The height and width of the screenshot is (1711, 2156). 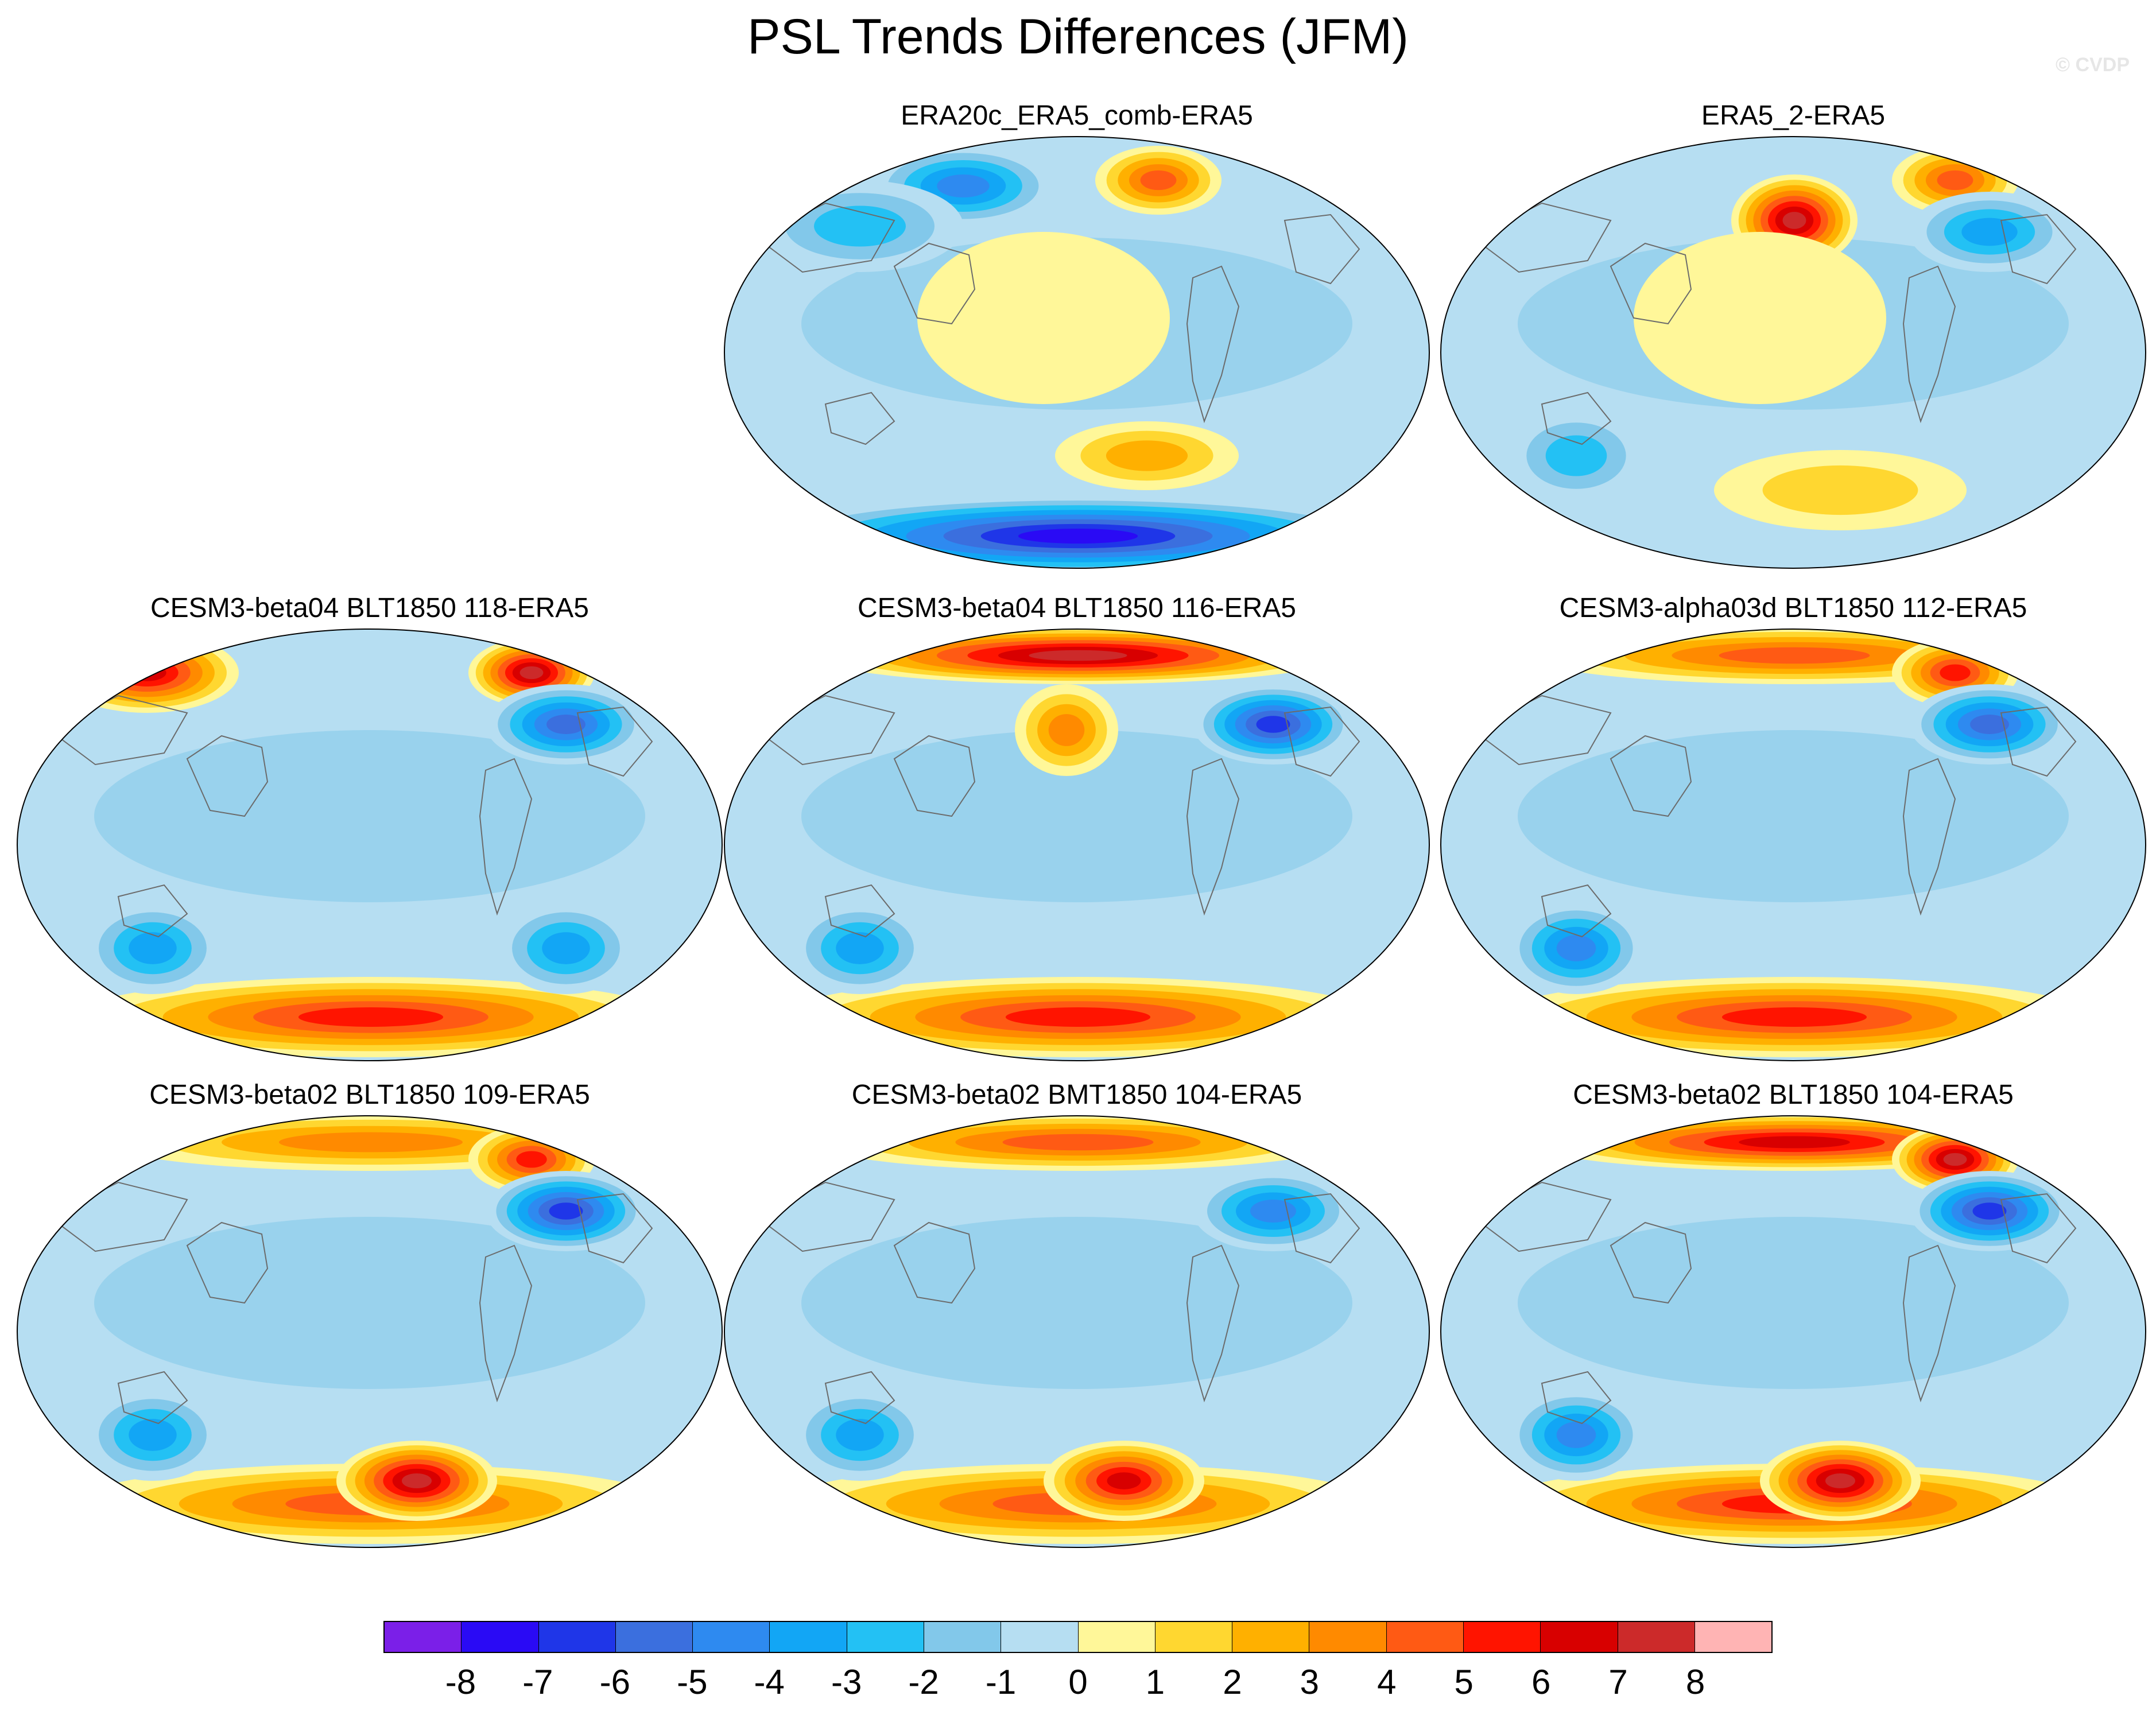 I want to click on panel-title: CESM3-beta02 BMT1850 104-ERA5, so click(x=1076, y=1095).